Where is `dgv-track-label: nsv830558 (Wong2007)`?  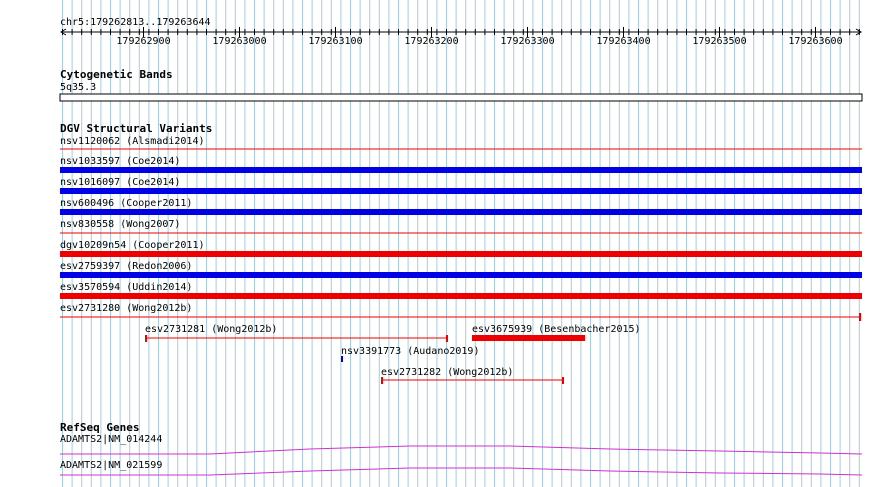
dgv-track-label: nsv830558 (Wong2007) is located at coordinates (120, 224).